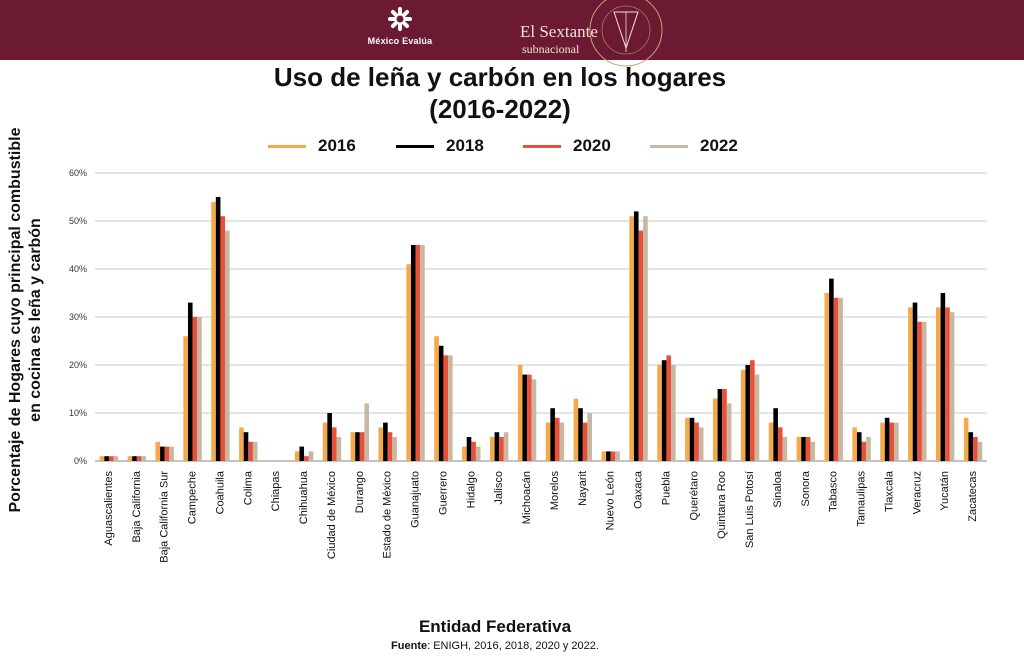 This screenshot has height=663, width=1024. I want to click on y-tick-label: 40%, so click(78, 269).